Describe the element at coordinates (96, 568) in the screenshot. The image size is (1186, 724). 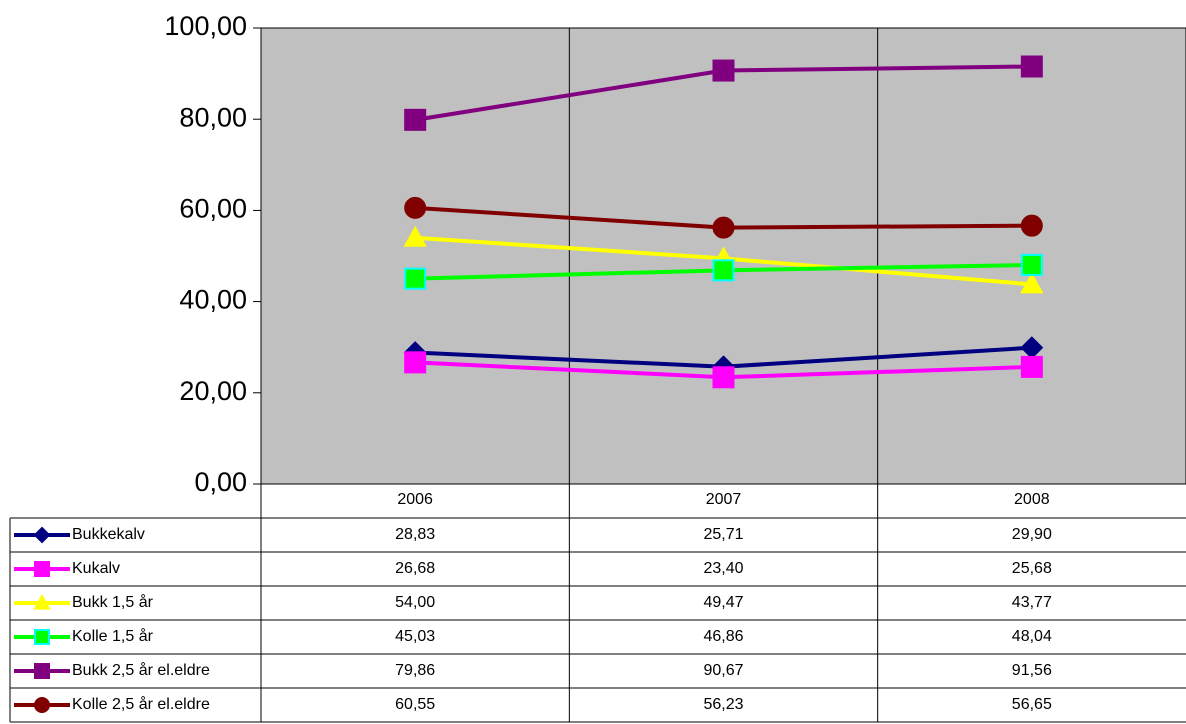
I see `legend-label: Kukalv` at that location.